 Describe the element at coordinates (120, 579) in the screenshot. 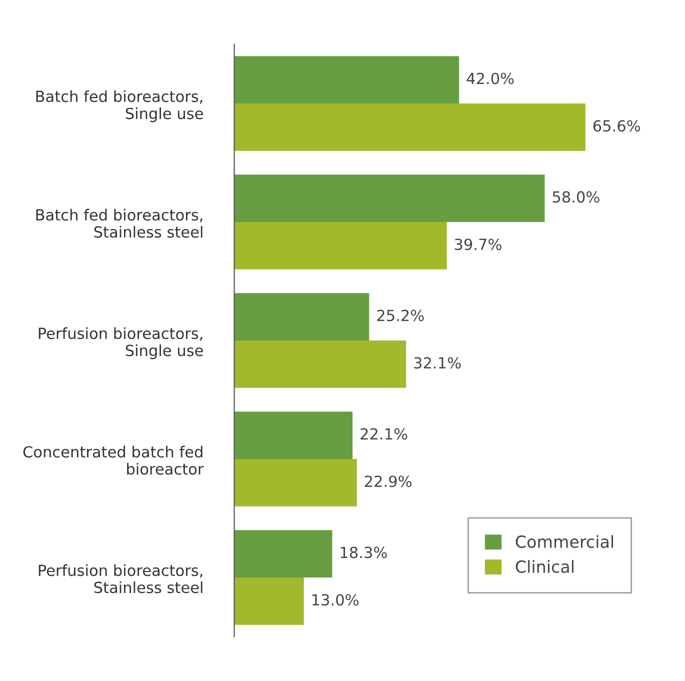

I see `y-tick-label: Perfusion bioreactors, Stainless steel` at that location.